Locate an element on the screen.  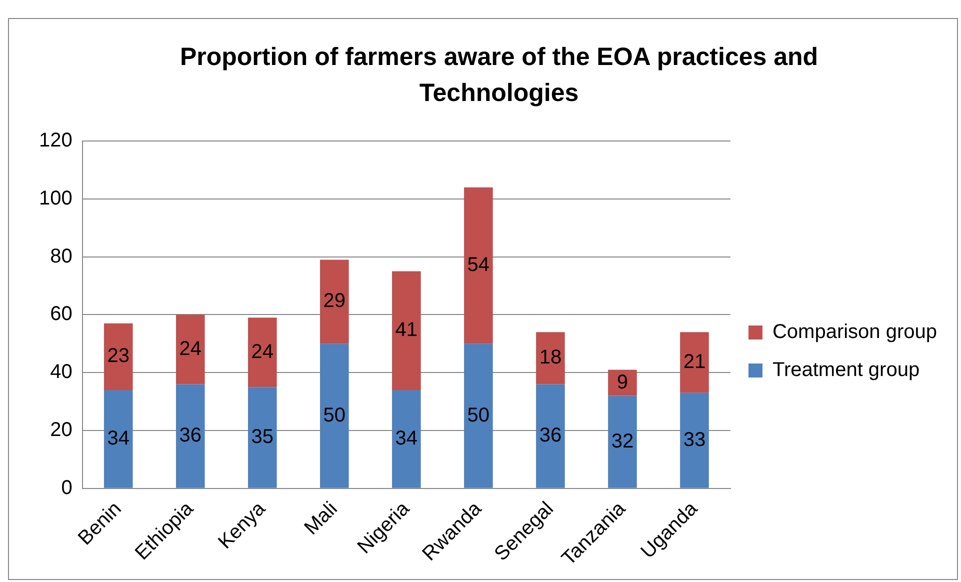
data-label: 32 is located at coordinates (622, 441).